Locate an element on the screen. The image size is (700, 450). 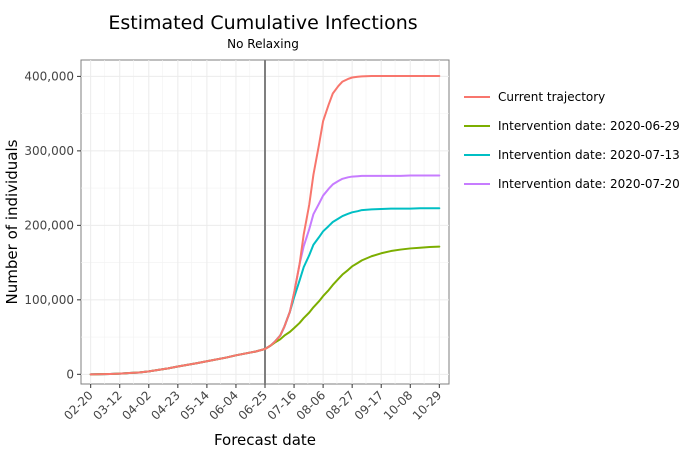
y-axis-ticks: 0 100,000 200,000 300,000 400,000 is located at coordinates (52, 225).